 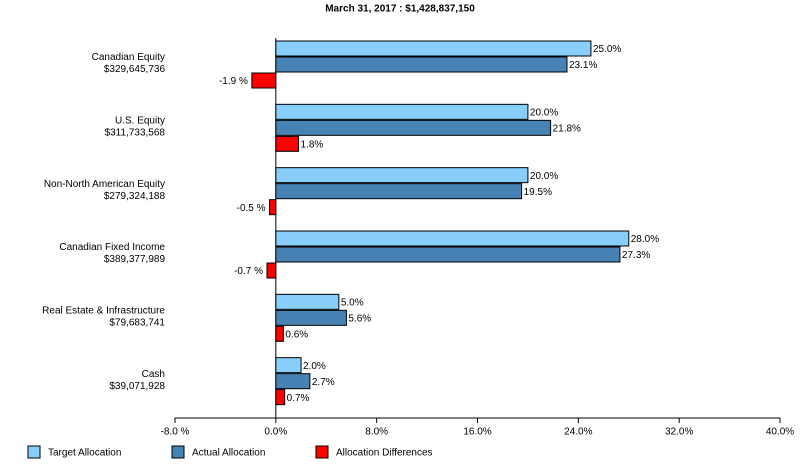 What do you see at coordinates (251, 208) in the screenshot?
I see `value-label: -0.5 %` at bounding box center [251, 208].